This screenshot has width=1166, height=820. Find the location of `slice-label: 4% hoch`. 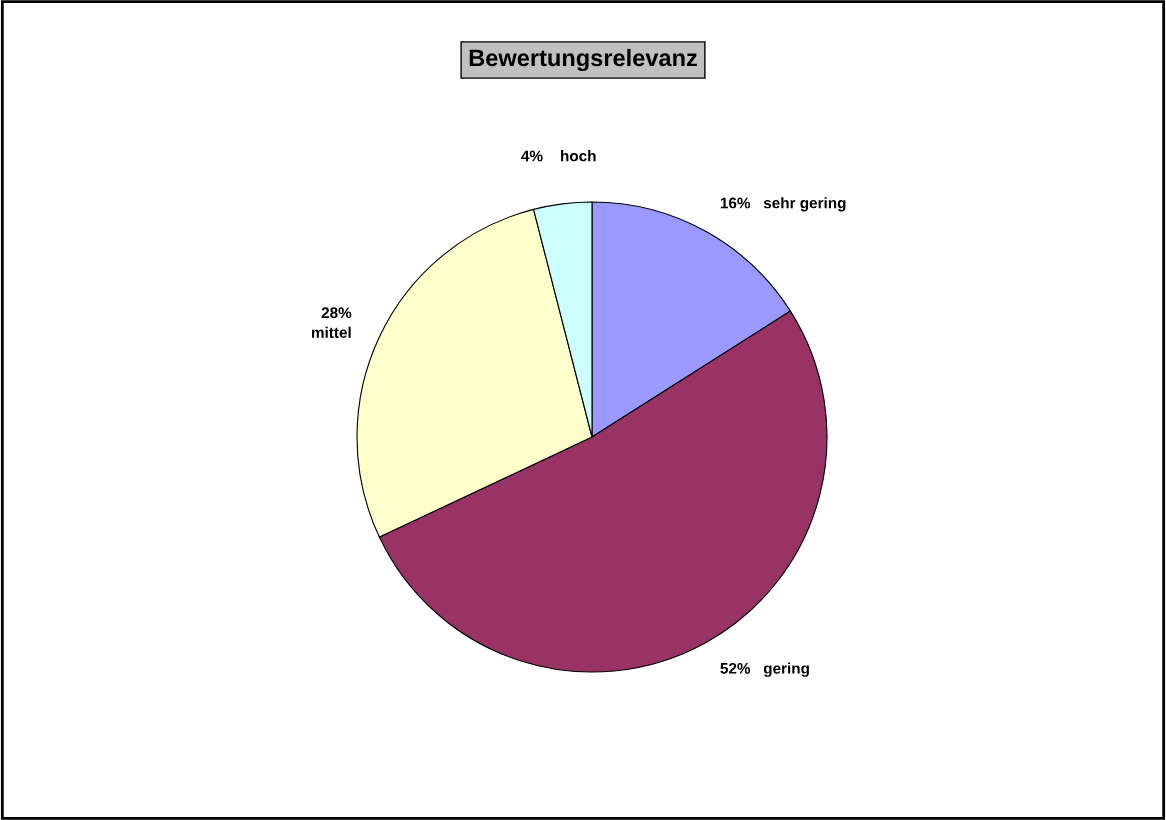

slice-label: 4% hoch is located at coordinates (558, 156).